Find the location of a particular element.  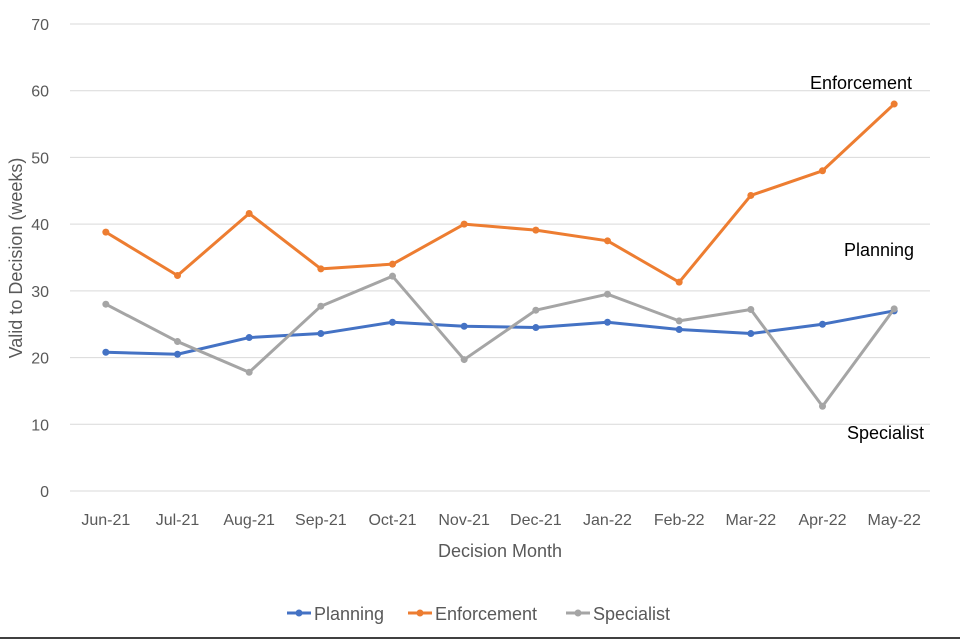

x-tick-label: Dec-21 is located at coordinates (536, 520).